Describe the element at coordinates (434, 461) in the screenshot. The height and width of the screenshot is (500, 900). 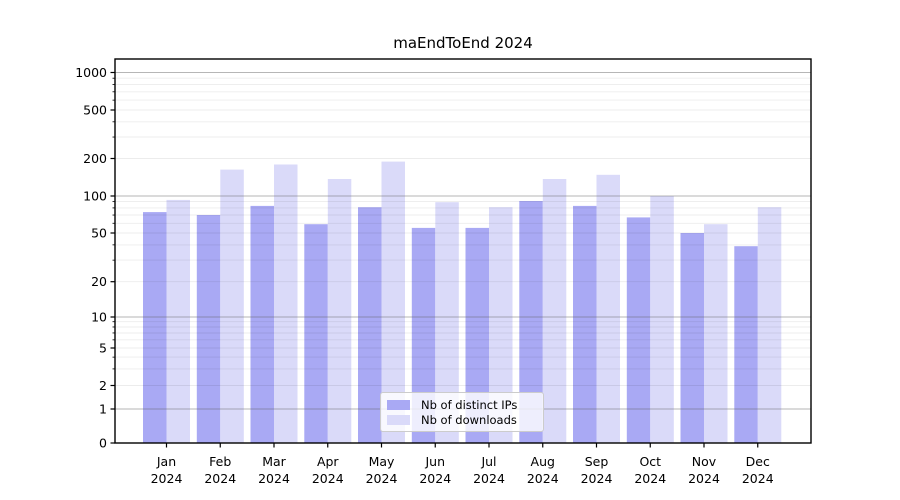
I see `x-tick-label-month: Jun` at that location.